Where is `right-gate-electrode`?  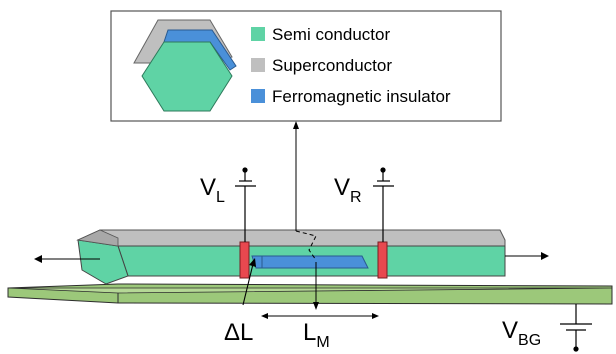 right-gate-electrode is located at coordinates (382, 260).